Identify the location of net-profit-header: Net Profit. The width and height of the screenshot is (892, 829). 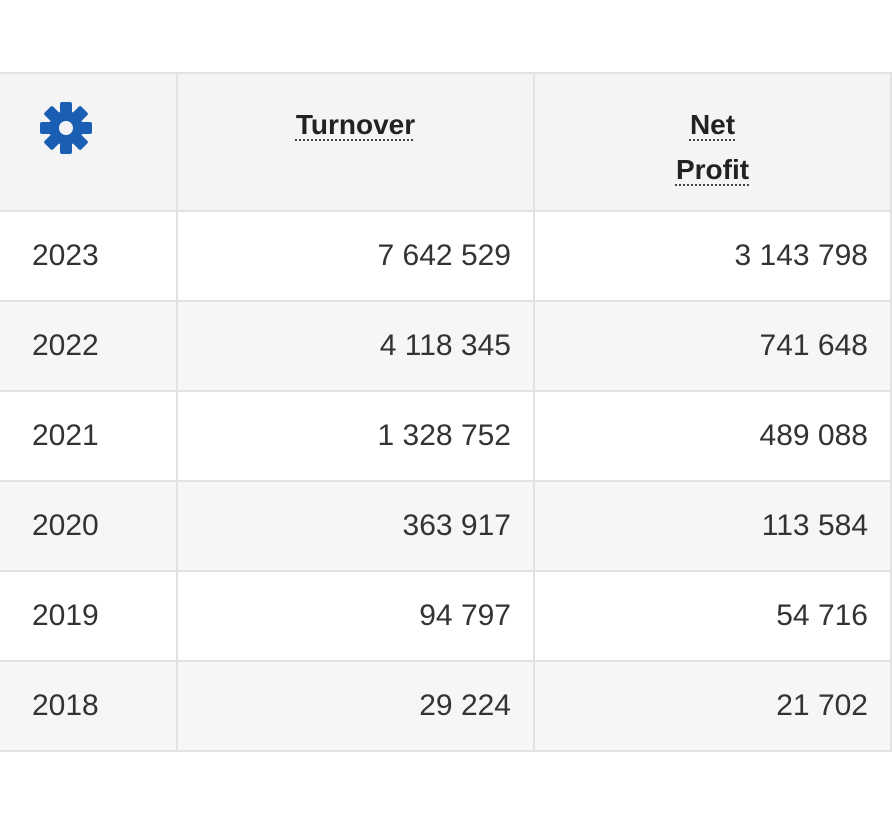
(712, 142).